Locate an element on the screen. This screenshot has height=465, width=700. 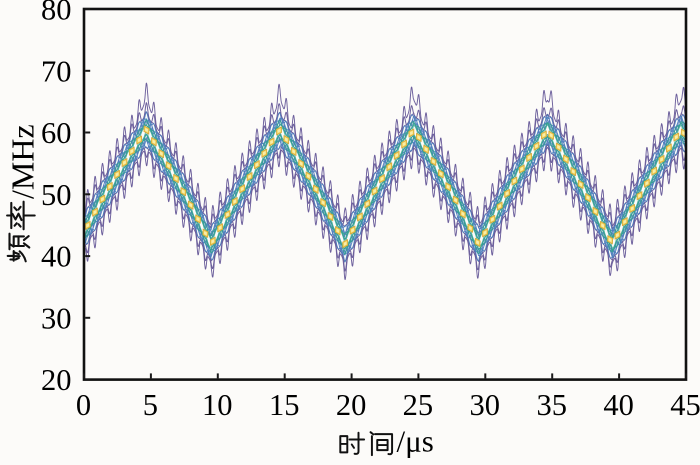
svg-text: /μs is located at coordinates (415, 441).